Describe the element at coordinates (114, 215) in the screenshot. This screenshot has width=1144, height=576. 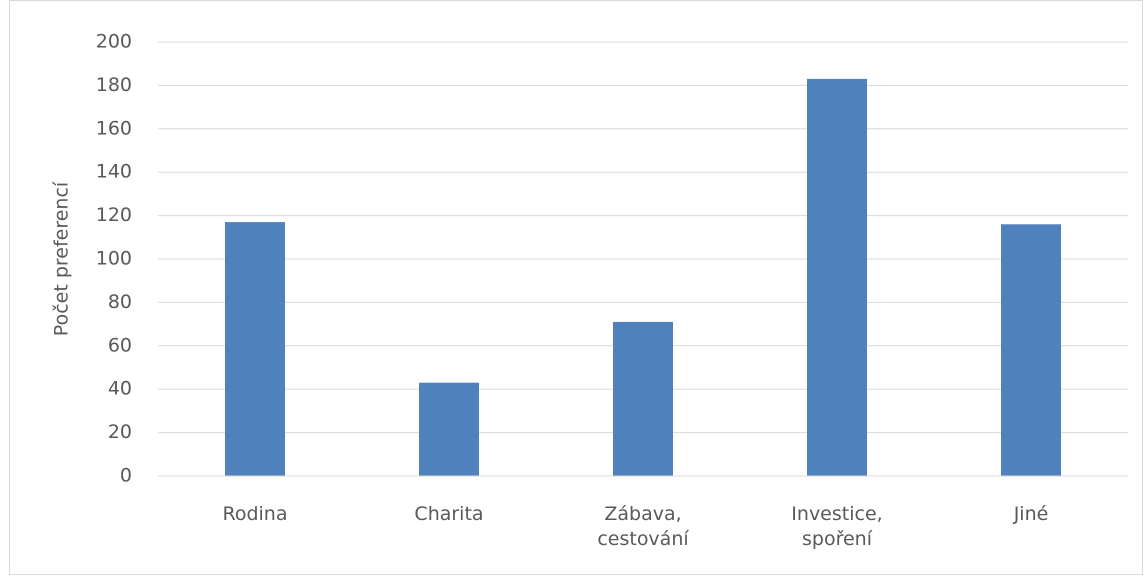
I see `y-tick-label: 120` at that location.